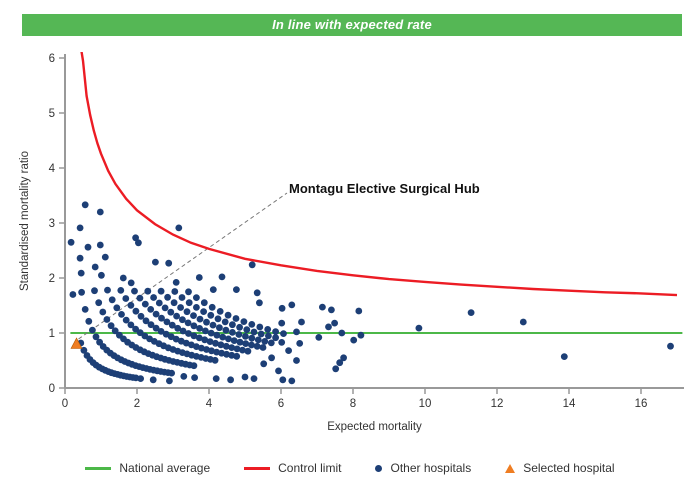  What do you see at coordinates (25, 221) in the screenshot?
I see `y-axis-title: Standardised mortality ratio` at bounding box center [25, 221].